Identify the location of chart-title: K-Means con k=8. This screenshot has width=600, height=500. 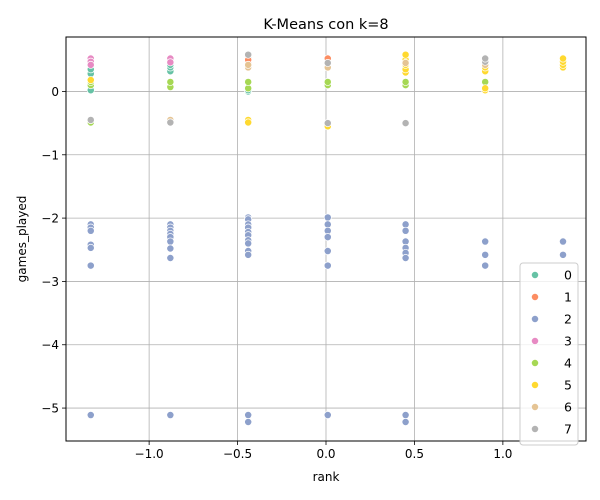
(325, 25).